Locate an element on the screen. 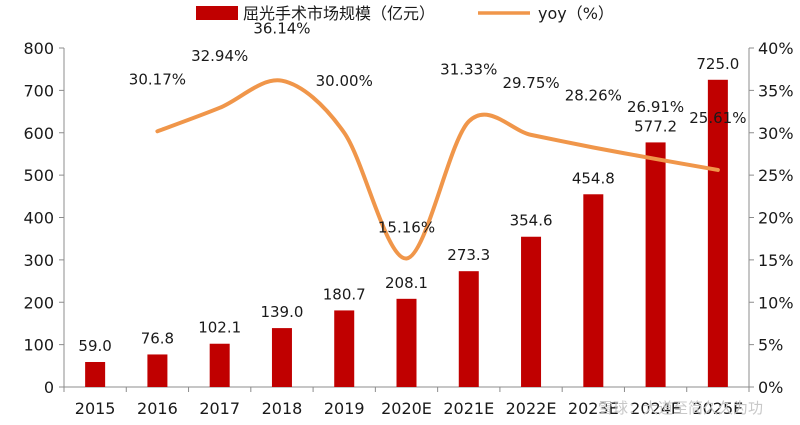 The height and width of the screenshot is (425, 800). bar-value-label: 76.8 is located at coordinates (157, 338).